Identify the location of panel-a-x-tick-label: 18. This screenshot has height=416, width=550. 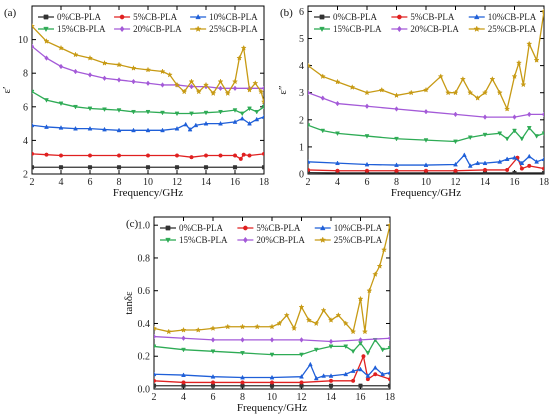
(264, 182).